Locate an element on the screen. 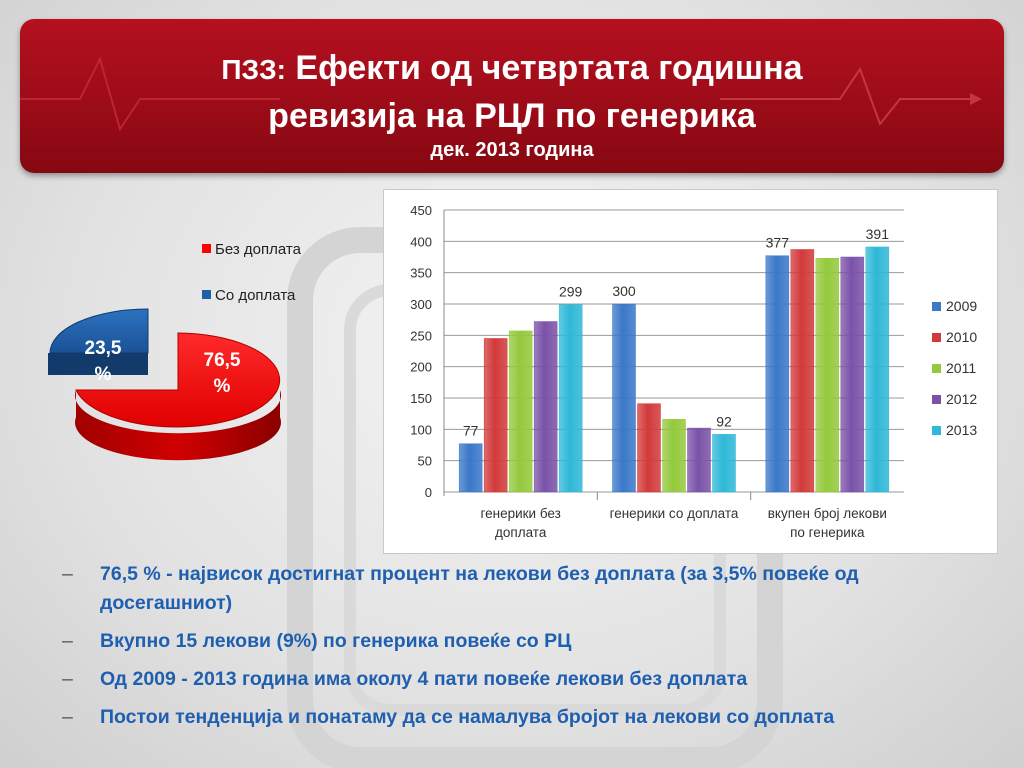 This screenshot has height=768, width=1024. pie-value-label-1: 23,5 % is located at coordinates (103, 362).